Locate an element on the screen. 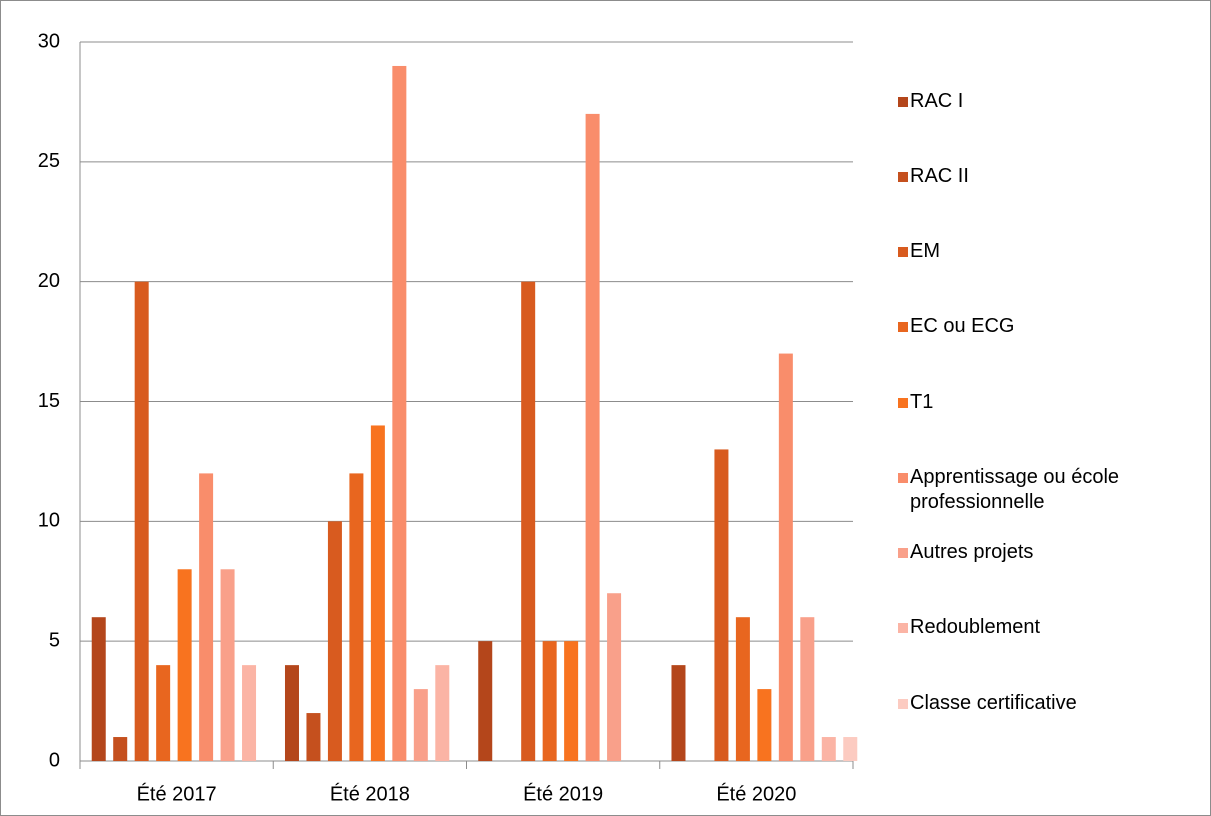 Image resolution: width=1211 pixels, height=816 pixels. legend-item: Classe certificative is located at coordinates (1033, 703).